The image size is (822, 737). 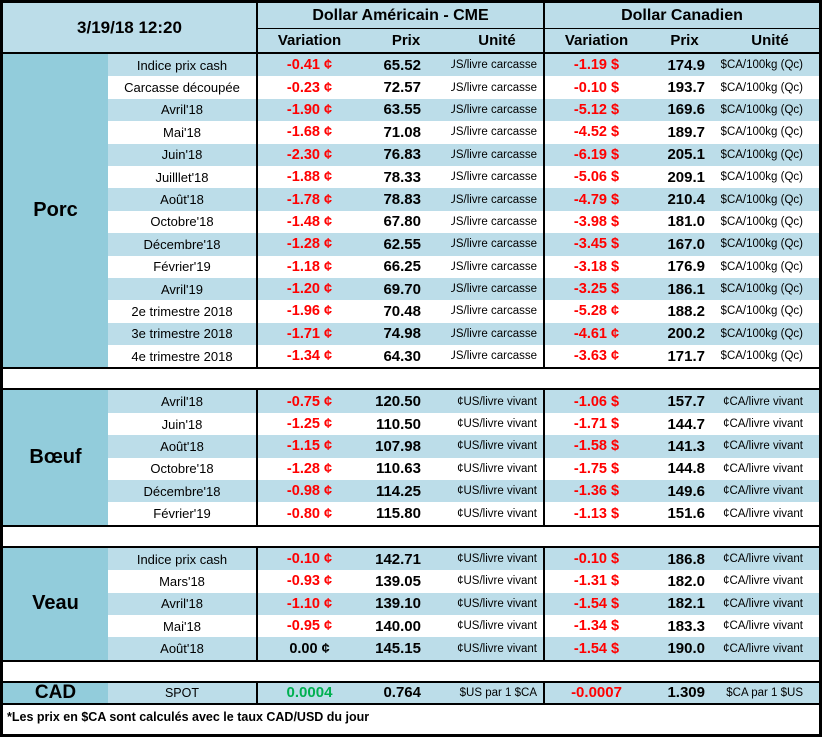 I want to click on us-variation-value: -1.34 ¢, so click(x=308, y=356).